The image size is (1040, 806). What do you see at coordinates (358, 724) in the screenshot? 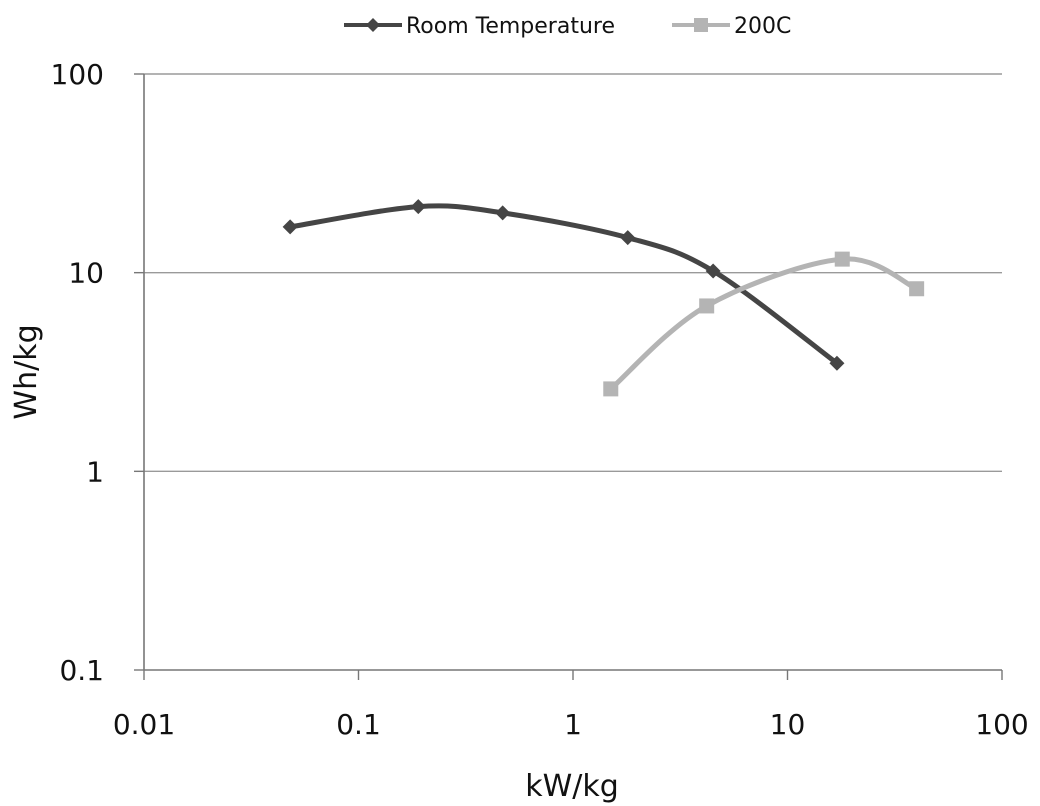
I see `x-tick-label-1: 0.1` at bounding box center [358, 724].